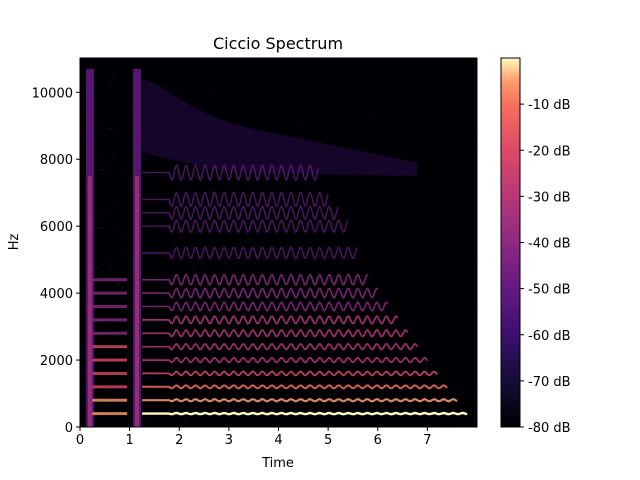 The width and height of the screenshot is (640, 480). I want to click on x-axis-label: Time, so click(277, 463).